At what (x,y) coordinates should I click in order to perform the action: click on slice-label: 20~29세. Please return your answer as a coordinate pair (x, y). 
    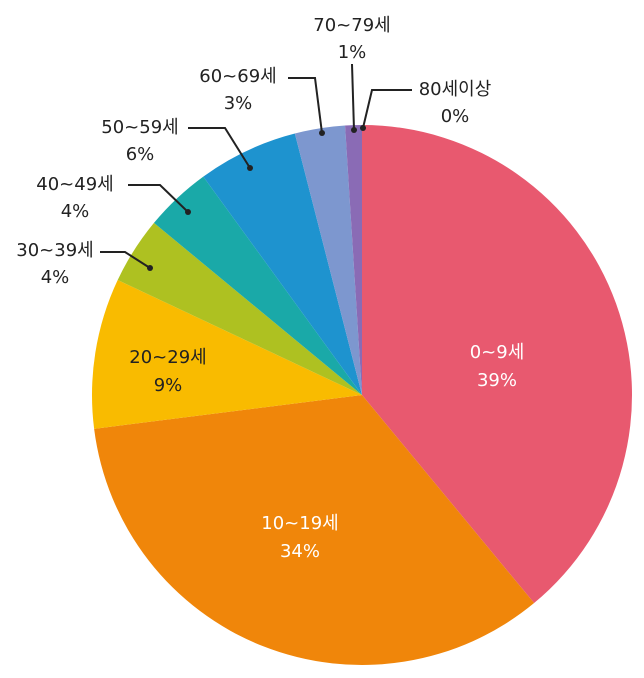
    Looking at the image, I should click on (167, 357).